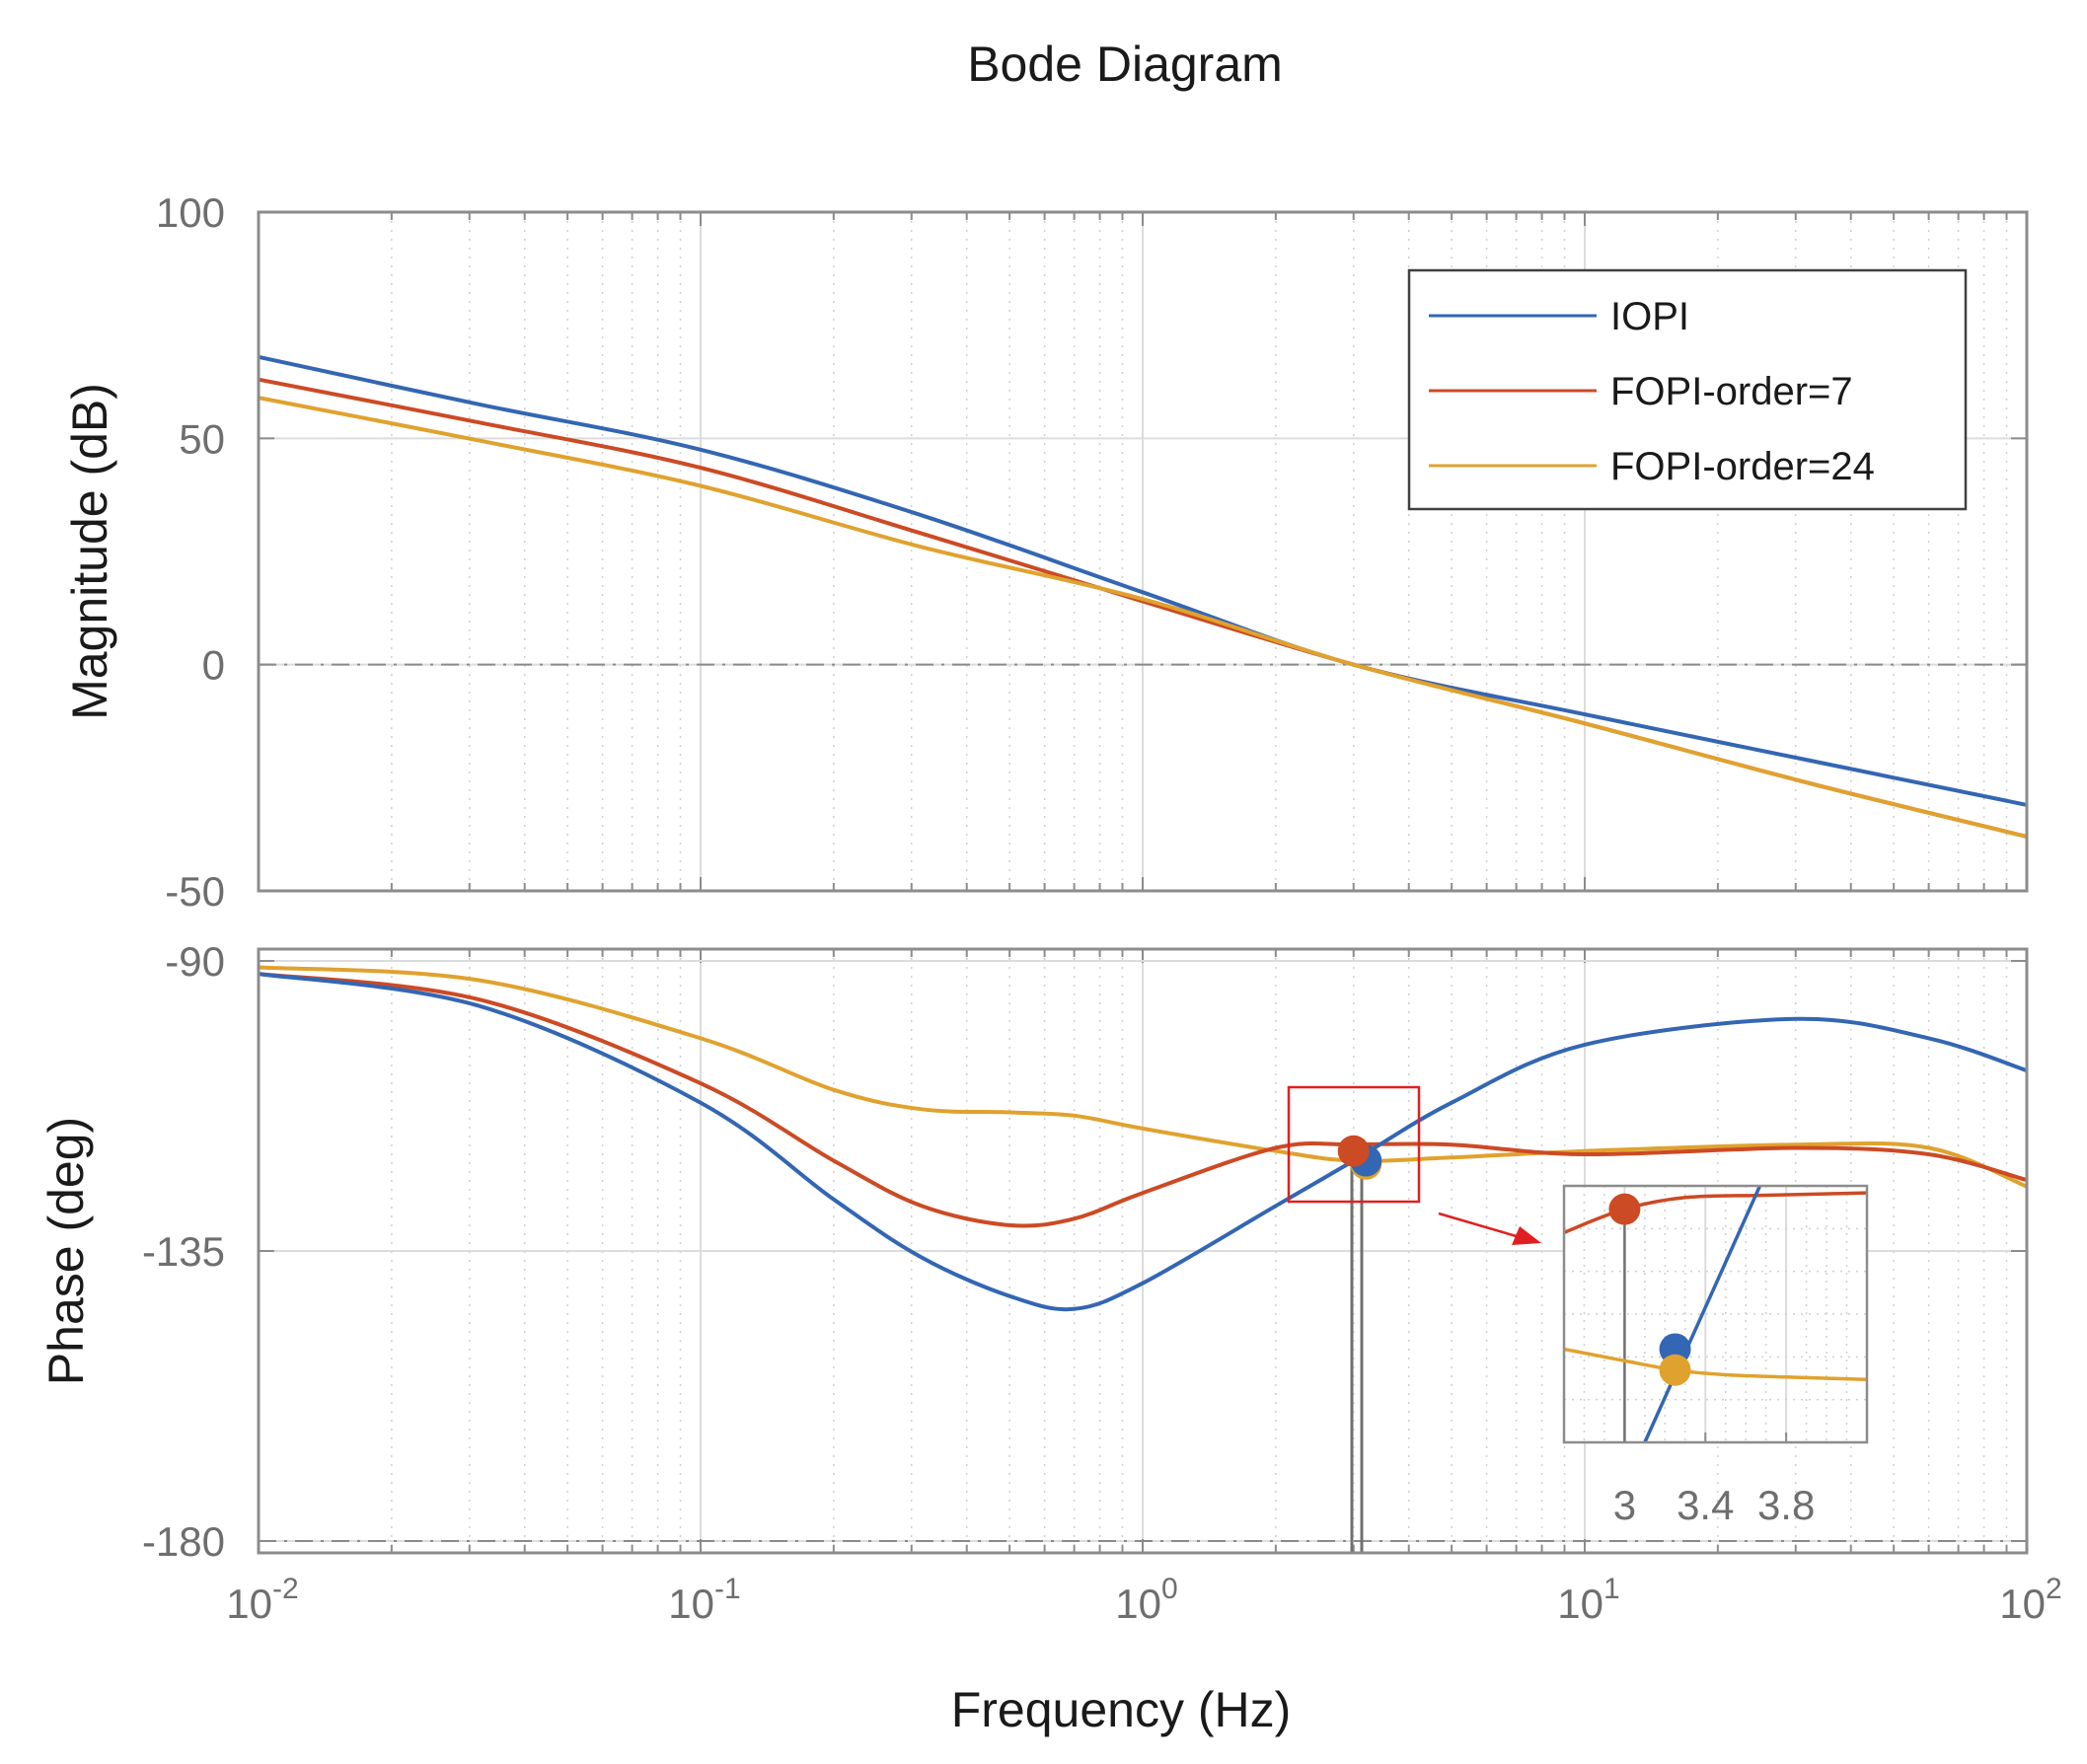  I want to click on inset-xtick-label: 3, so click(1624, 1505).